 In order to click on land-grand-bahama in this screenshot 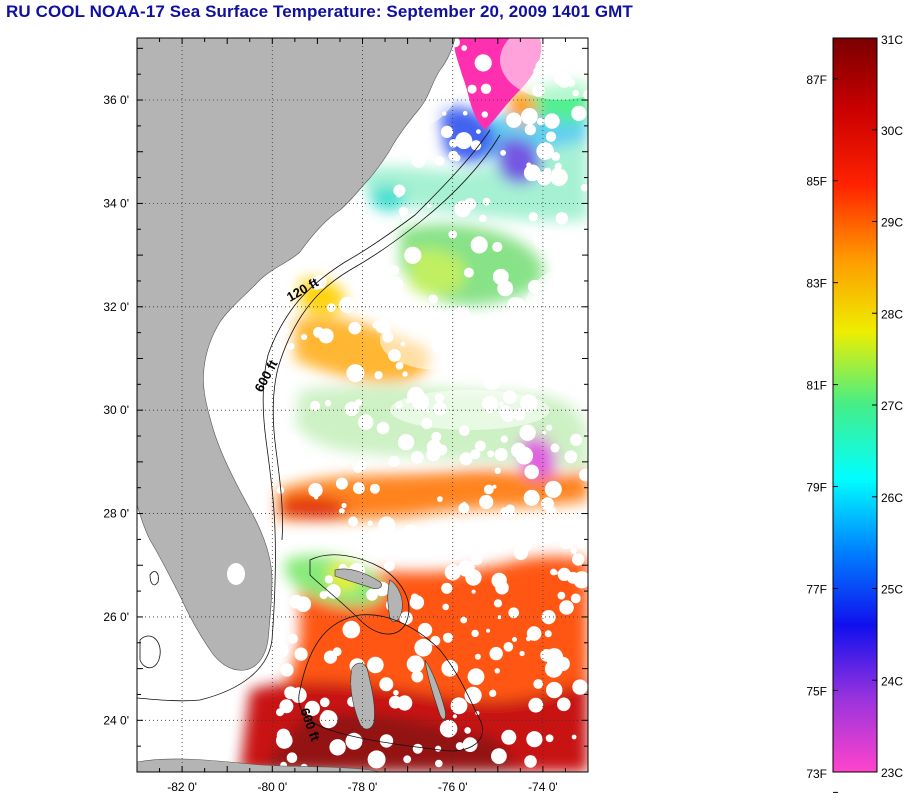, I will do `click(358, 578)`.